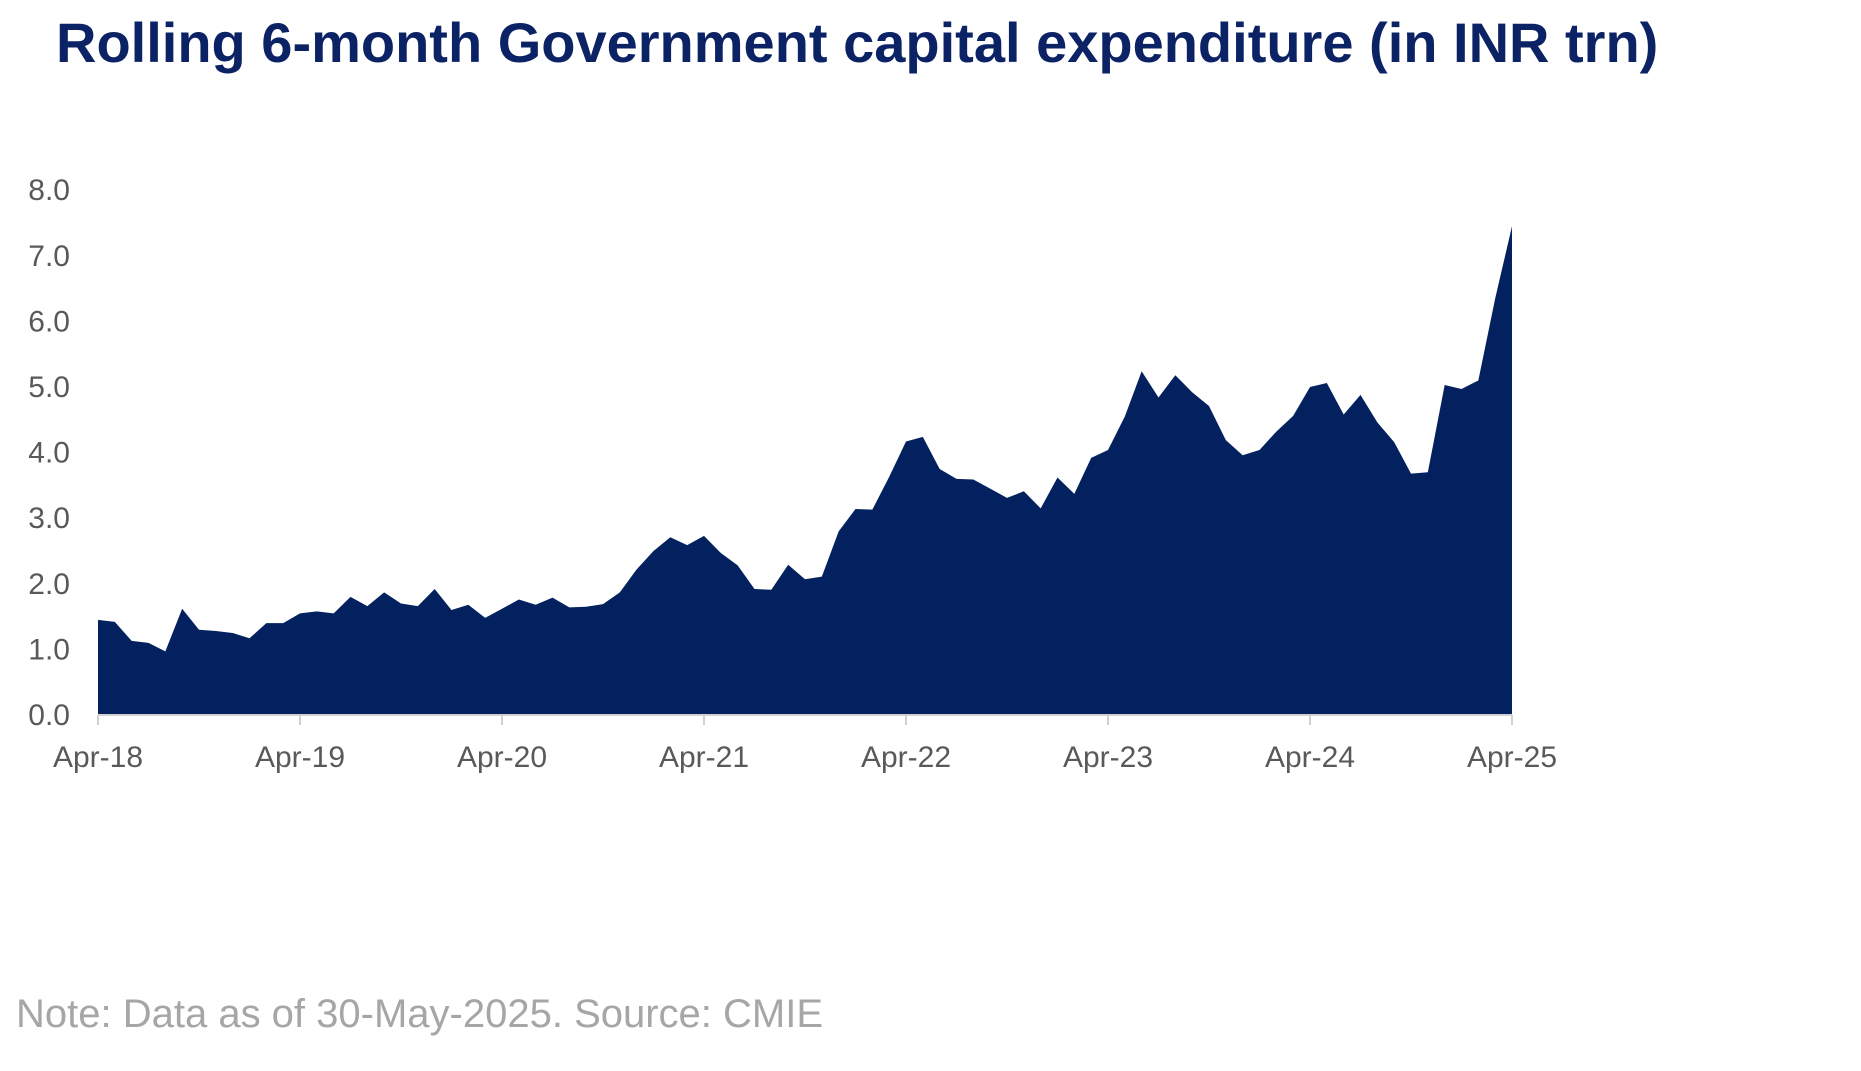  I want to click on x-tick-label: Apr-22, so click(906, 757).